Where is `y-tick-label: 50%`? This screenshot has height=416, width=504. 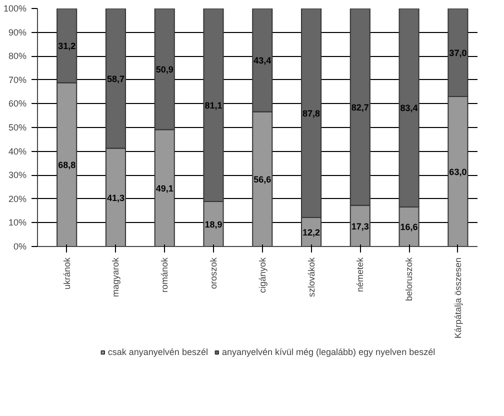 y-tick-label: 50% is located at coordinates (17, 127).